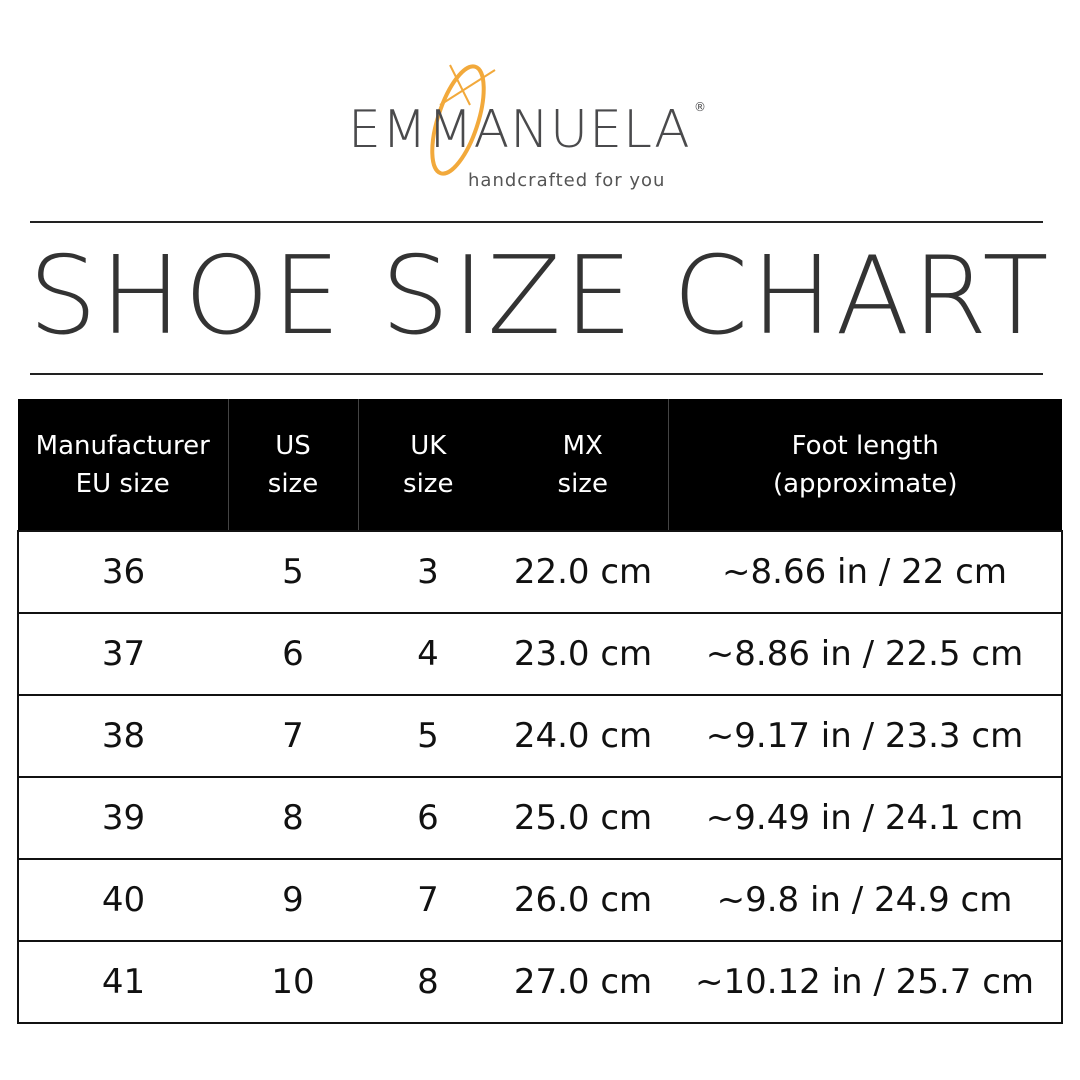 This screenshot has width=1080, height=1080. I want to click on cell-eu: 39, so click(122, 817).